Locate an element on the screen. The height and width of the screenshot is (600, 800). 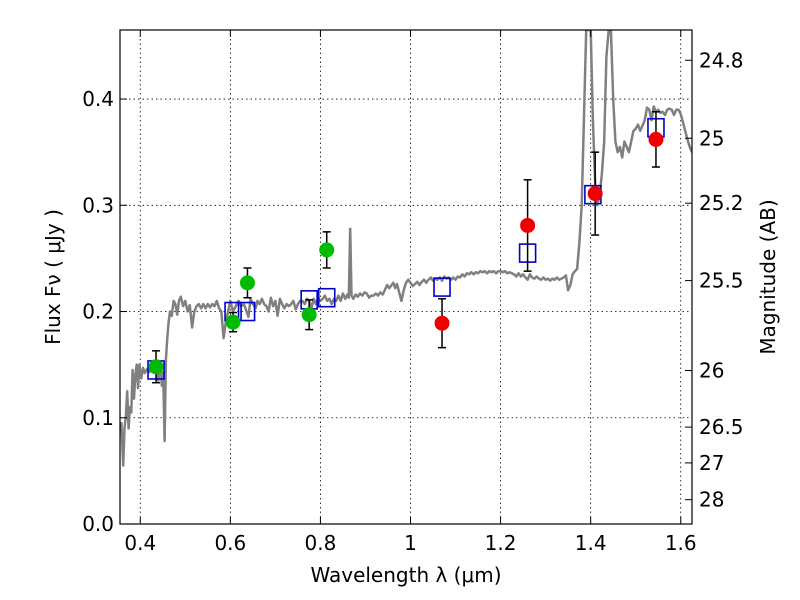
y2-tick-label: 25.5 is located at coordinates (721, 281).